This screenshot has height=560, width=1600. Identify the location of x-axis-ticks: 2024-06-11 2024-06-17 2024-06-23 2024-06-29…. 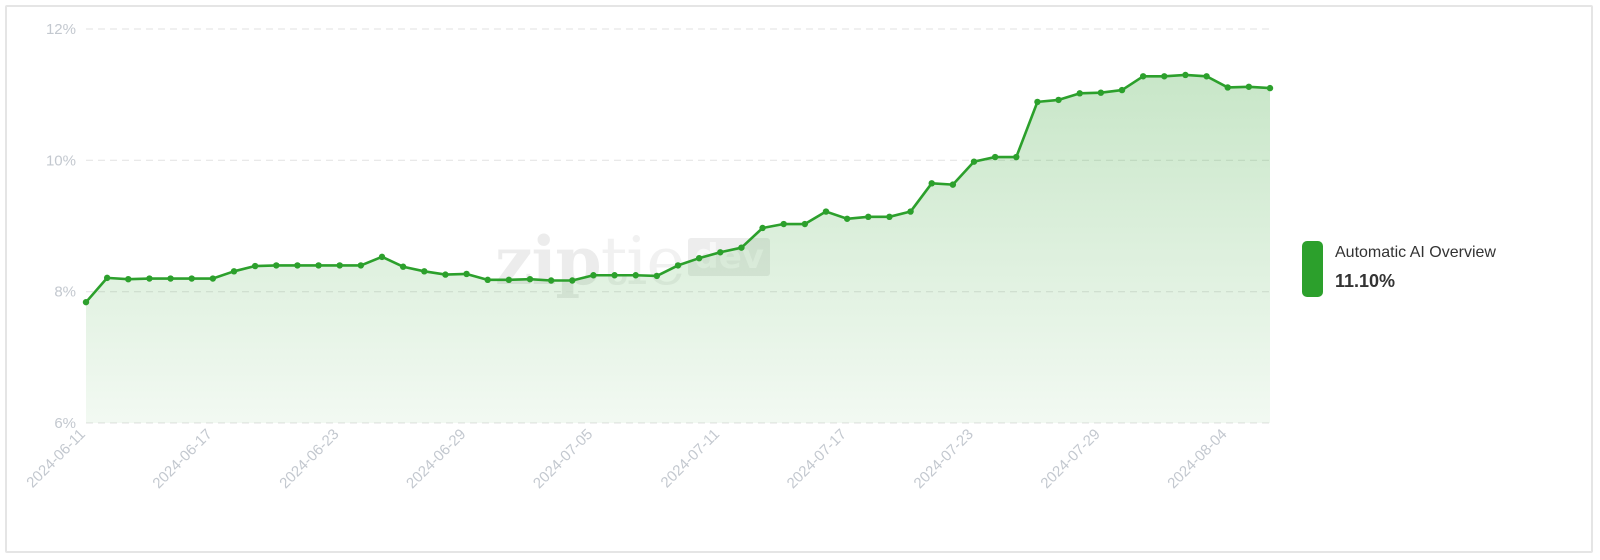
(626, 459).